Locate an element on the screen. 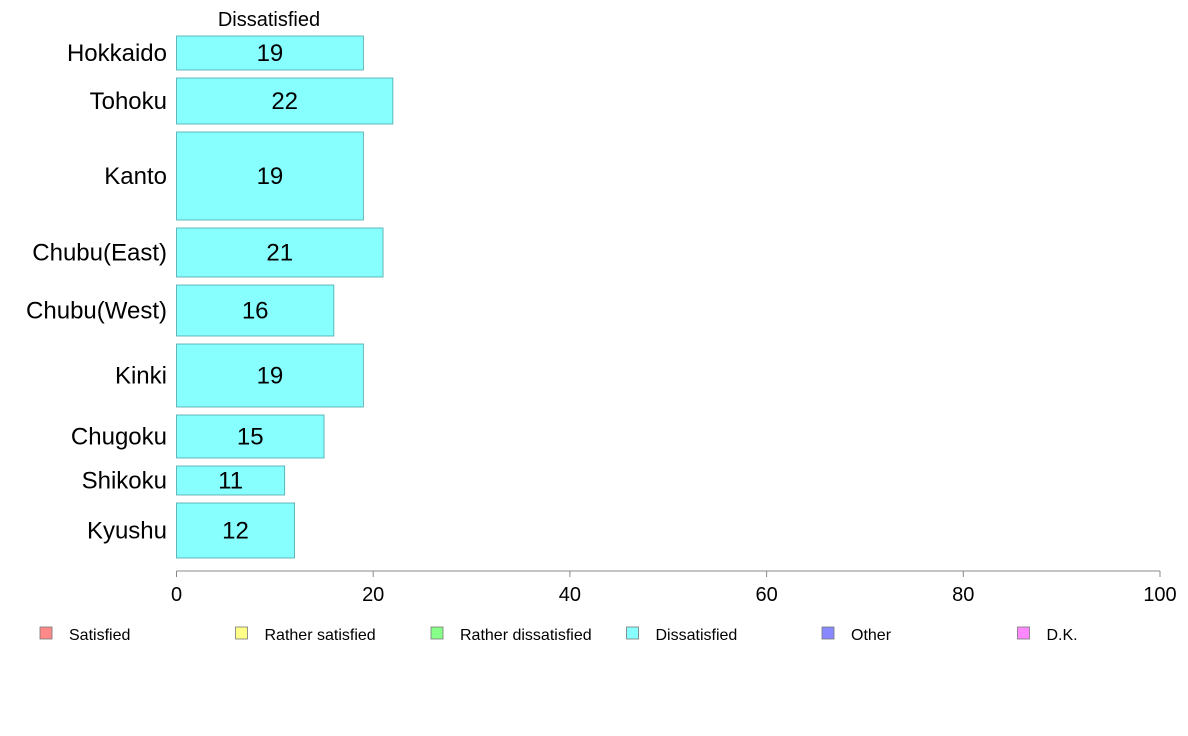 The width and height of the screenshot is (1188, 736). value-label-kyushu: 12 is located at coordinates (235, 531).